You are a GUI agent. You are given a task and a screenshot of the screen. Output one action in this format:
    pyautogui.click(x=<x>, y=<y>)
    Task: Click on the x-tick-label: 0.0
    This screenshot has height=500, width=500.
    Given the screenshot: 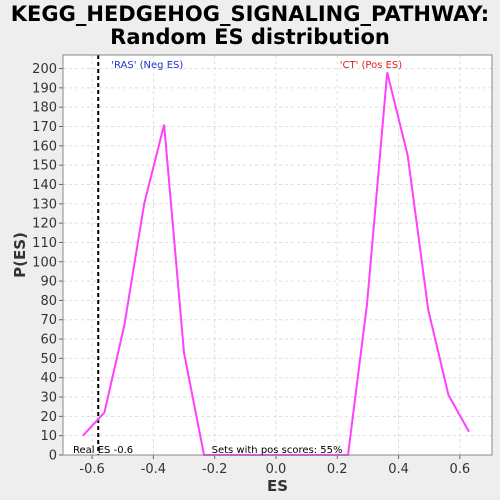 What is the action you would take?
    pyautogui.click(x=276, y=469)
    